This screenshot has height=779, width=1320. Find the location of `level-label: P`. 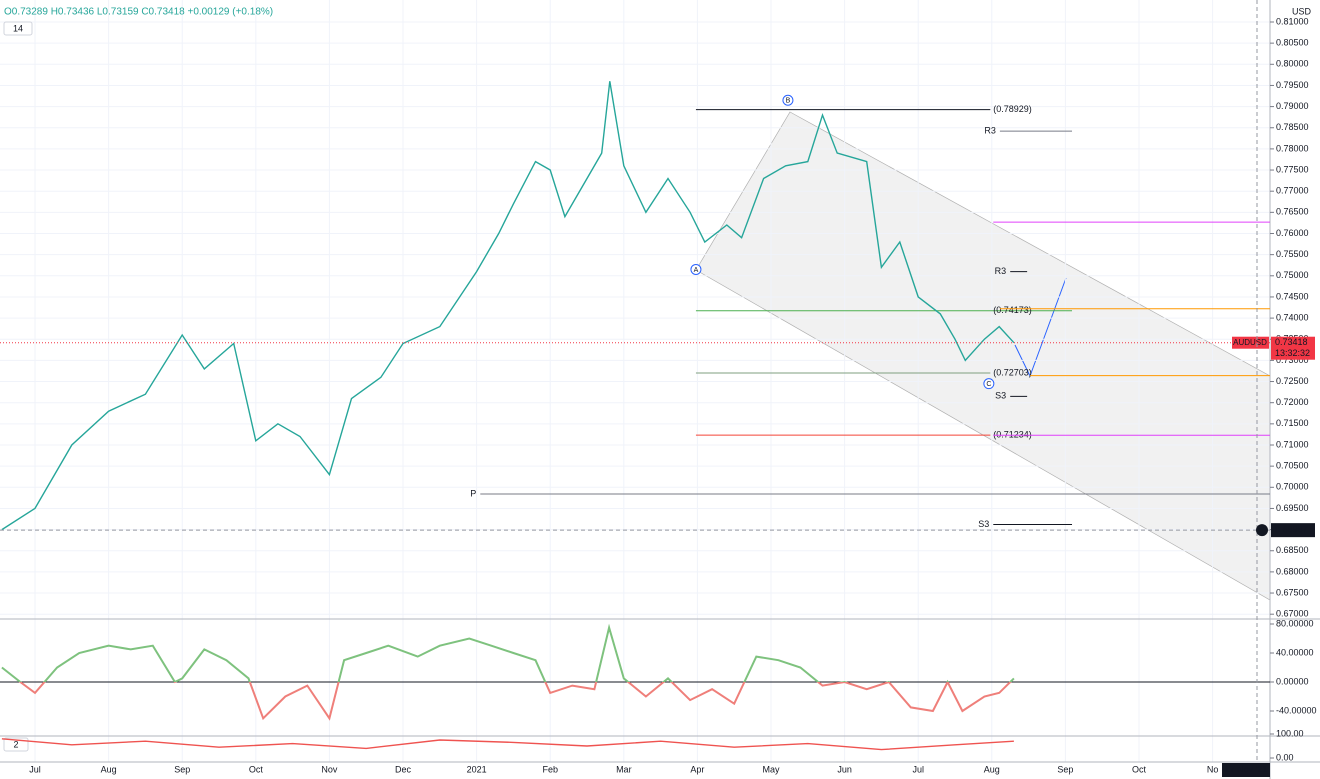

level-label: P is located at coordinates (473, 493).